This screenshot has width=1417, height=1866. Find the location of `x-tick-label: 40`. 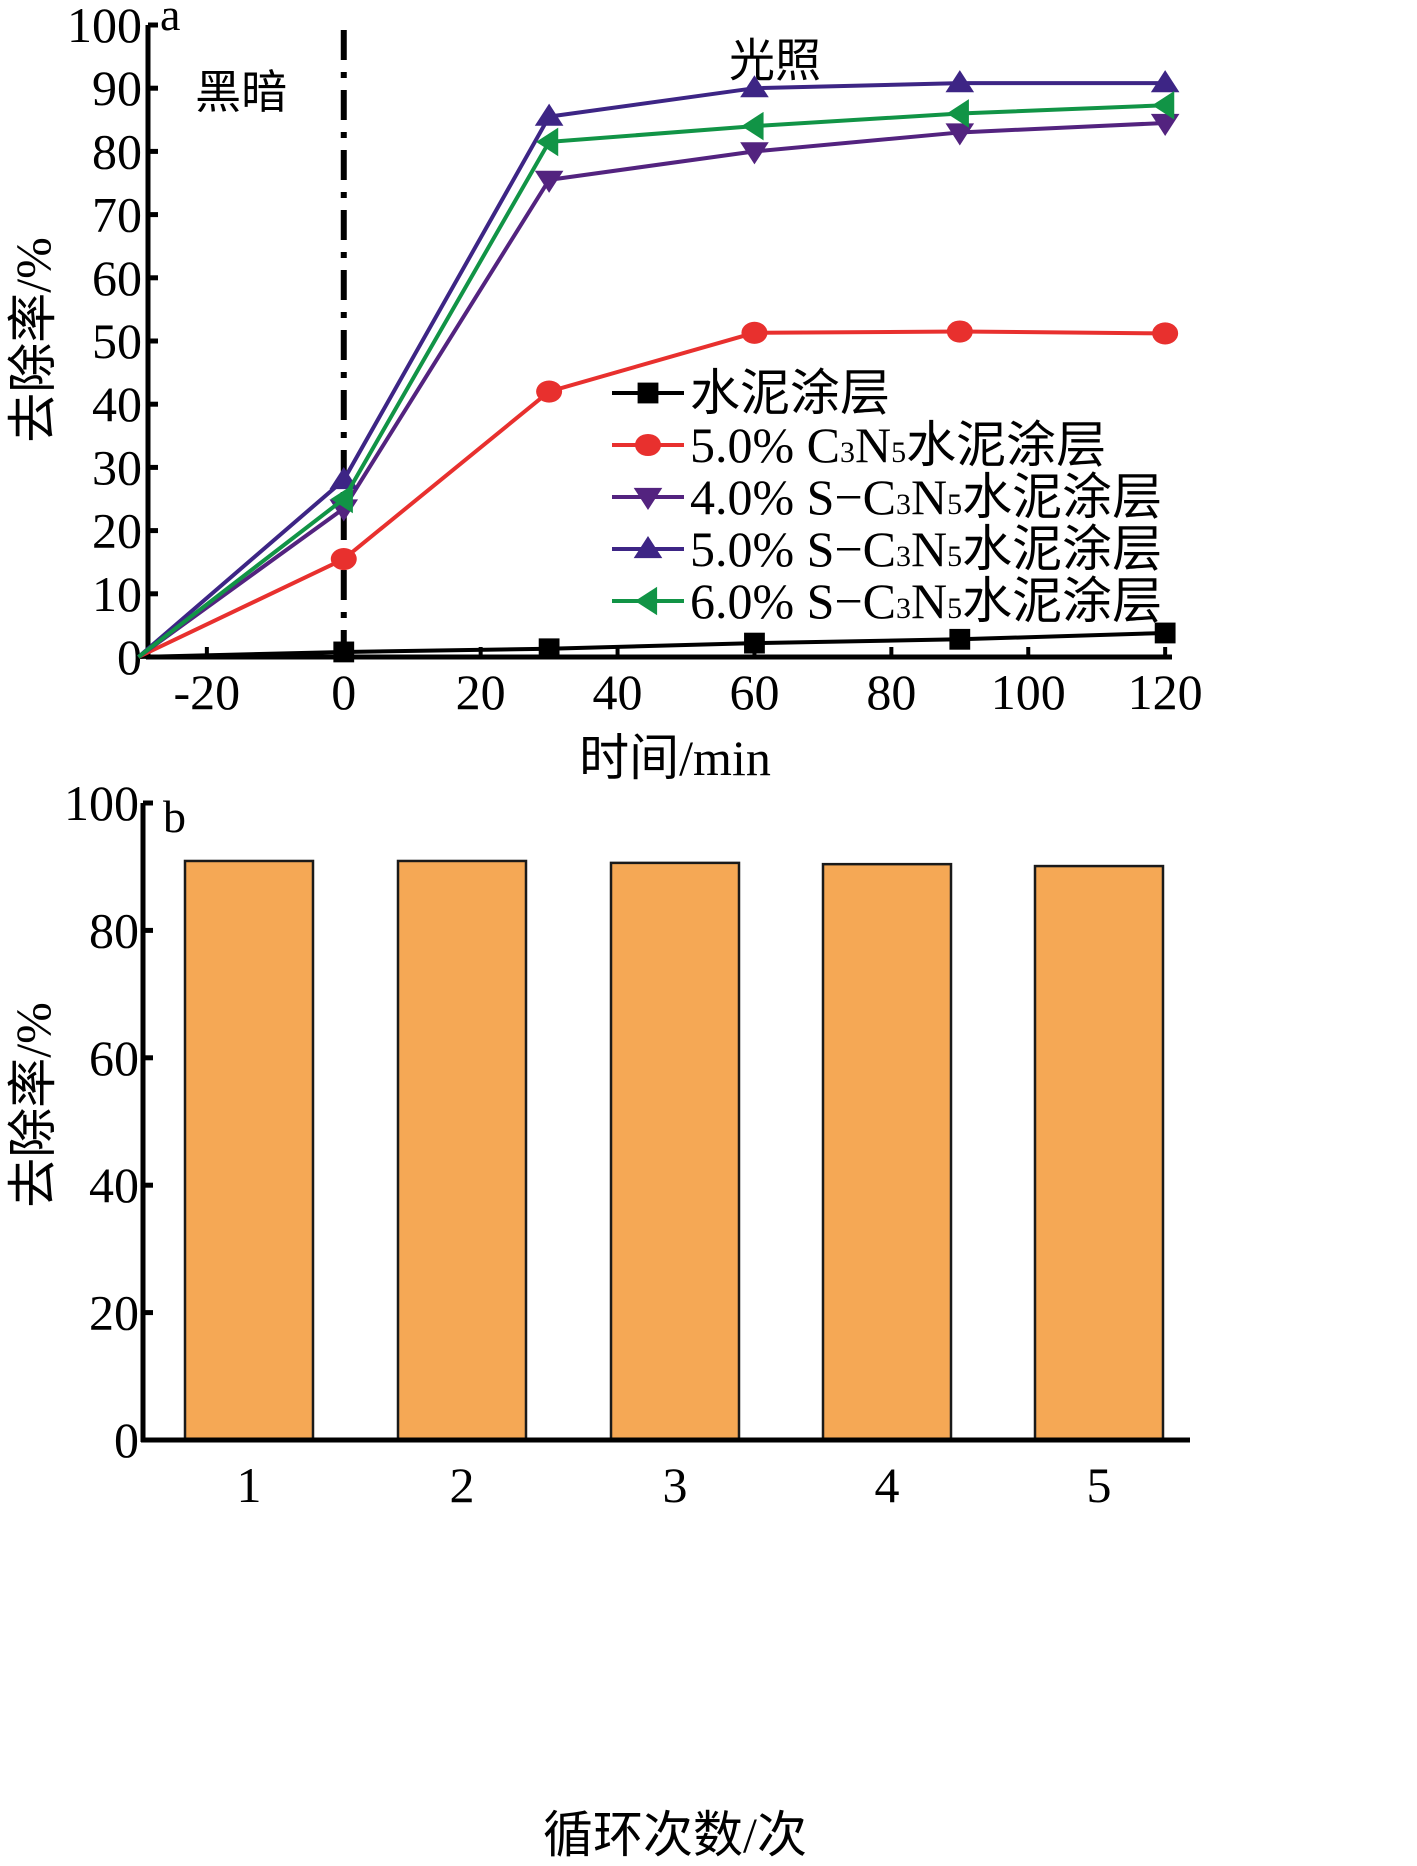

x-tick-label: 40 is located at coordinates (618, 692).